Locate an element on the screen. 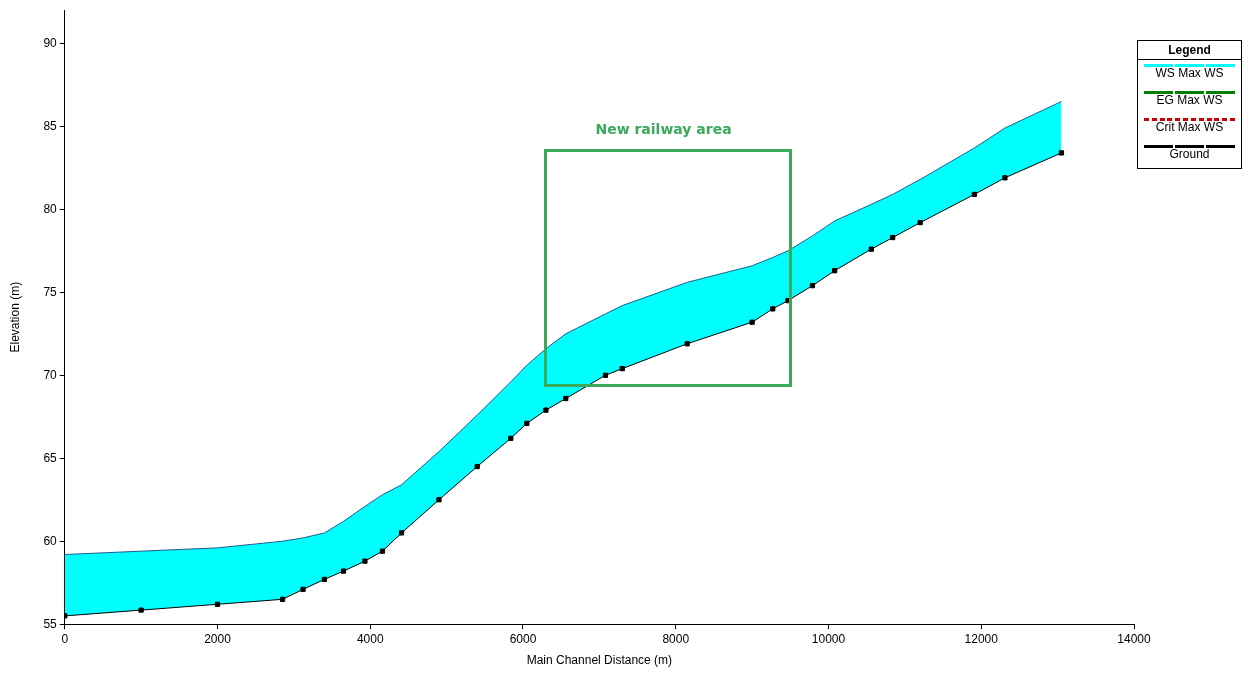 This screenshot has width=1249, height=676. x-tick-label: 12000 is located at coordinates (981, 638).